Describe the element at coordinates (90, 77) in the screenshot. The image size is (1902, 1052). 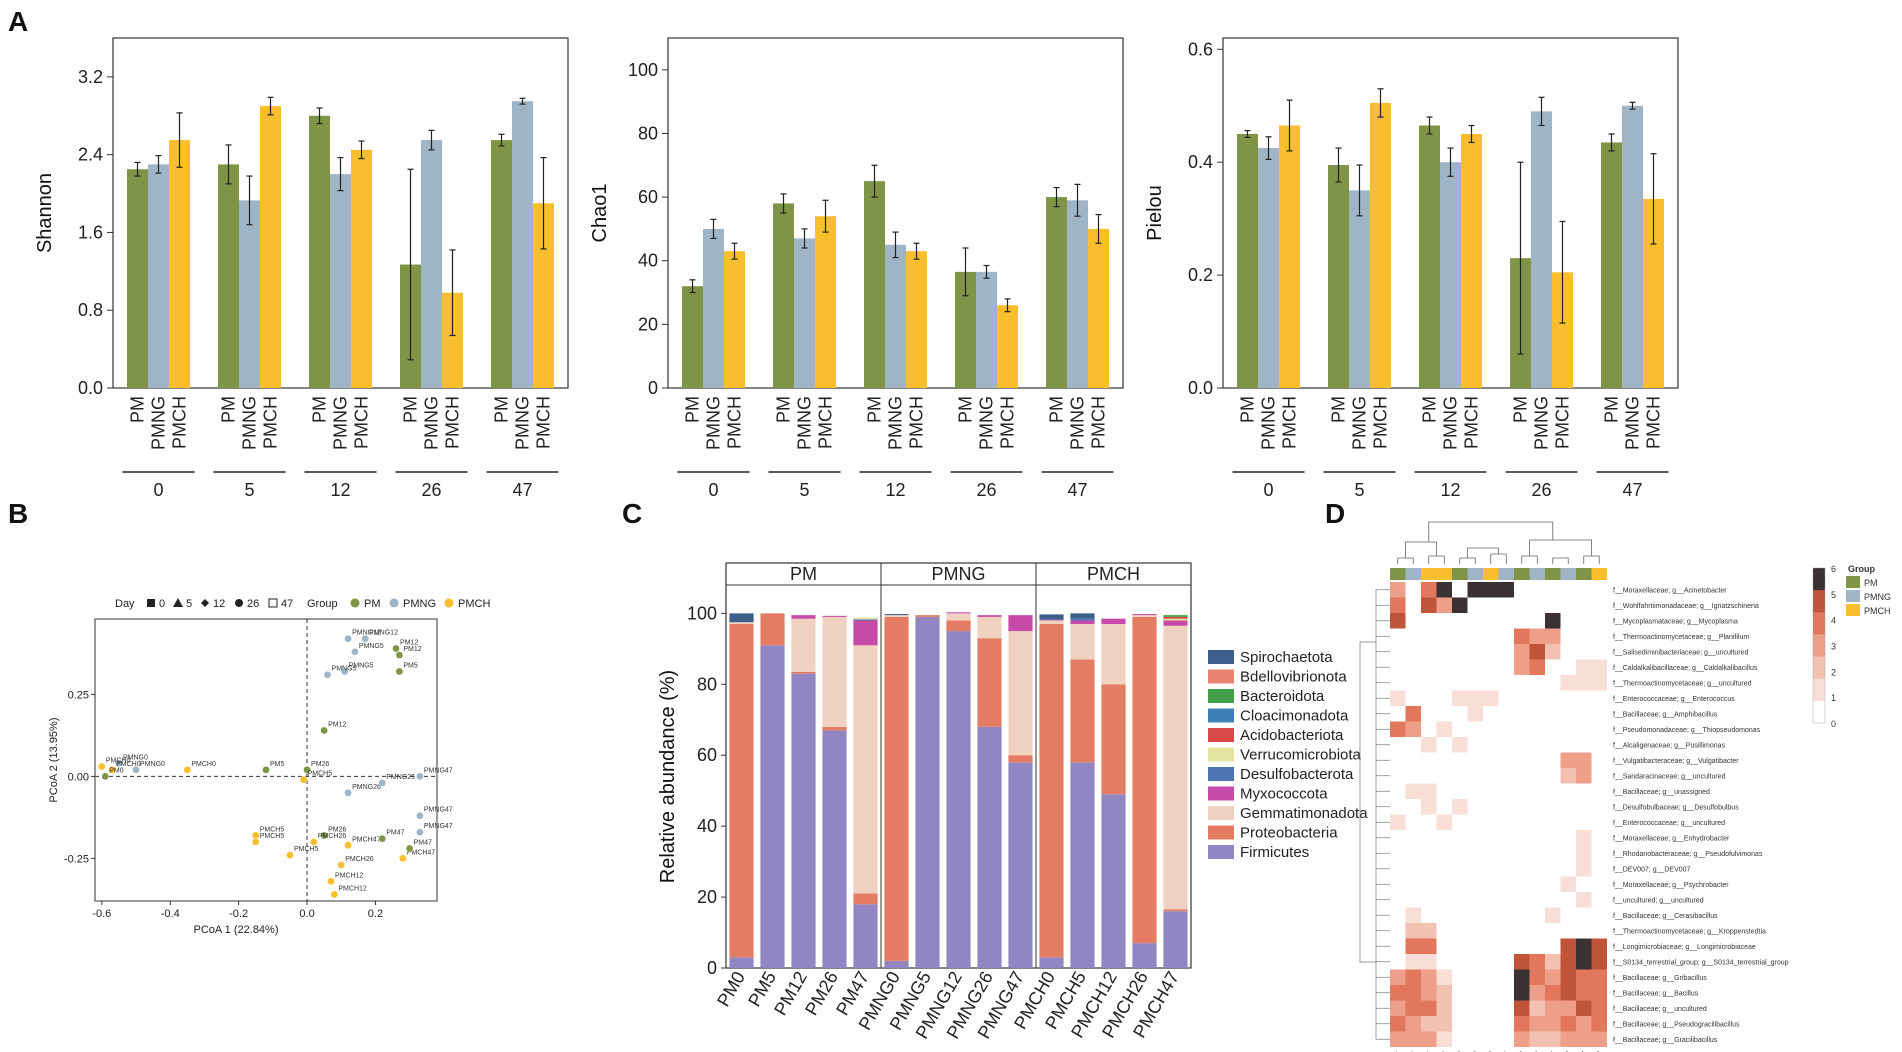
I see `y-tick-label: 3.2` at that location.